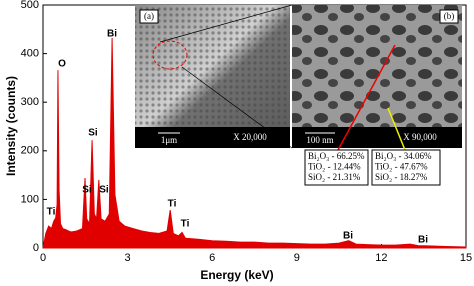 The width and height of the screenshot is (474, 286). I want to click on y-axis-label: Intensity (counts), so click(11, 126).